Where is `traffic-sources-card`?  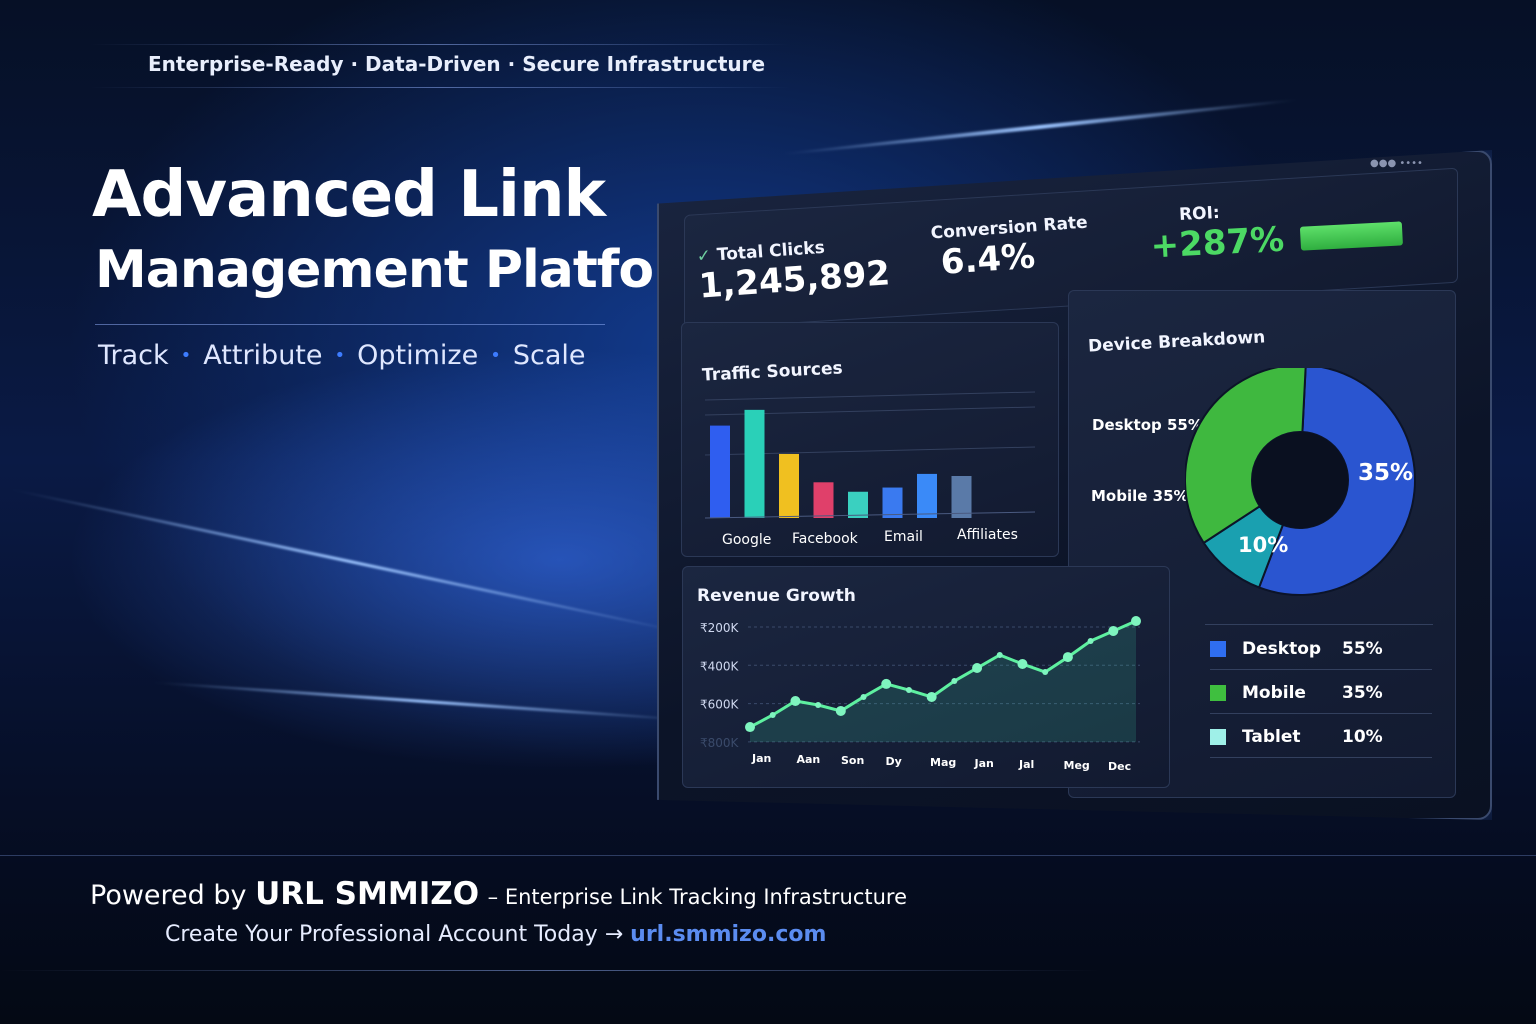
traffic-sources-card is located at coordinates (870, 439).